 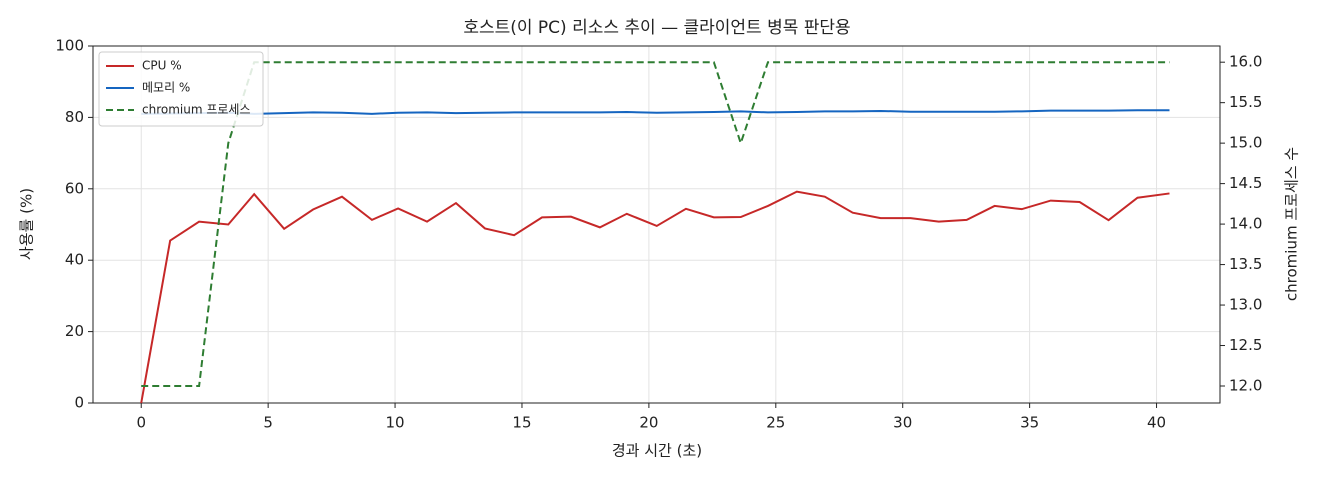 What do you see at coordinates (268, 423) in the screenshot?
I see `x-tick-label: 5` at bounding box center [268, 423].